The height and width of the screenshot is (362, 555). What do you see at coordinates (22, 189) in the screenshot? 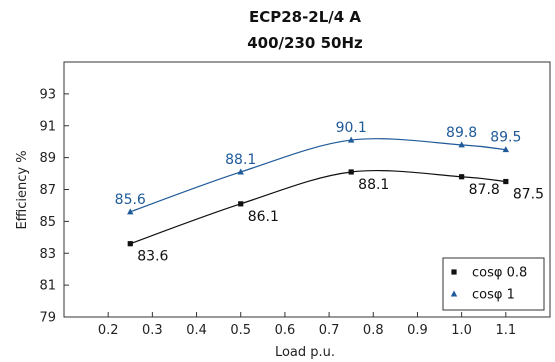
I see `y-axis-label: Efficiency %` at bounding box center [22, 189].